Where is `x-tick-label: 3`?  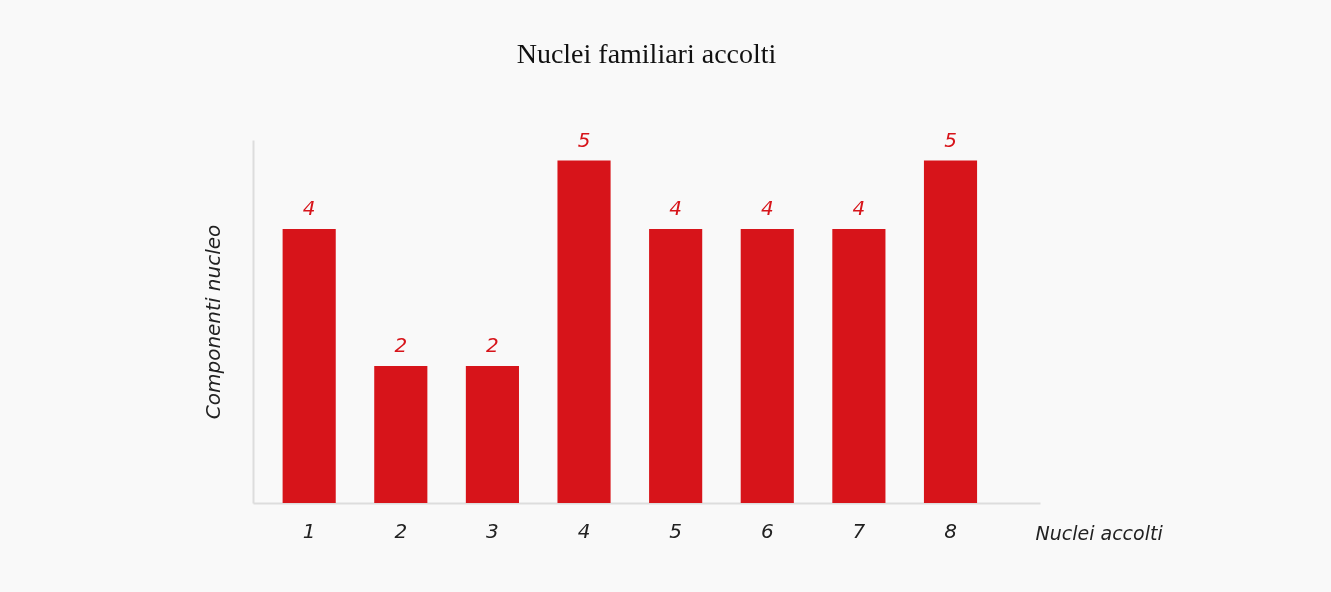 x-tick-label: 3 is located at coordinates (492, 530).